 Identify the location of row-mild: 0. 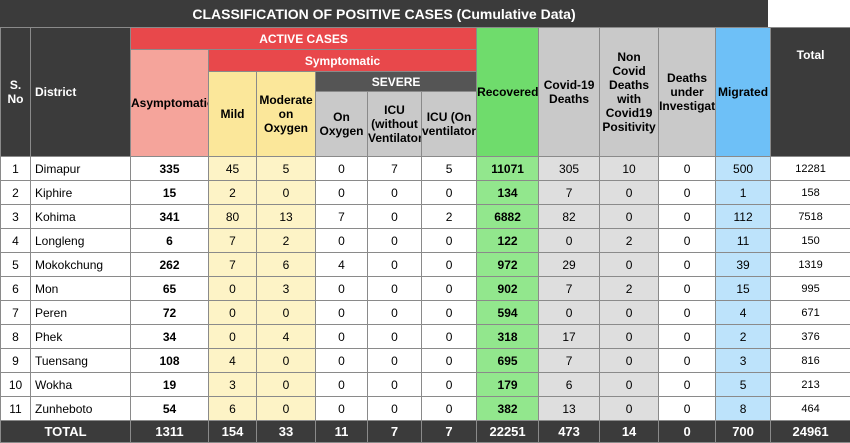
(232, 312).